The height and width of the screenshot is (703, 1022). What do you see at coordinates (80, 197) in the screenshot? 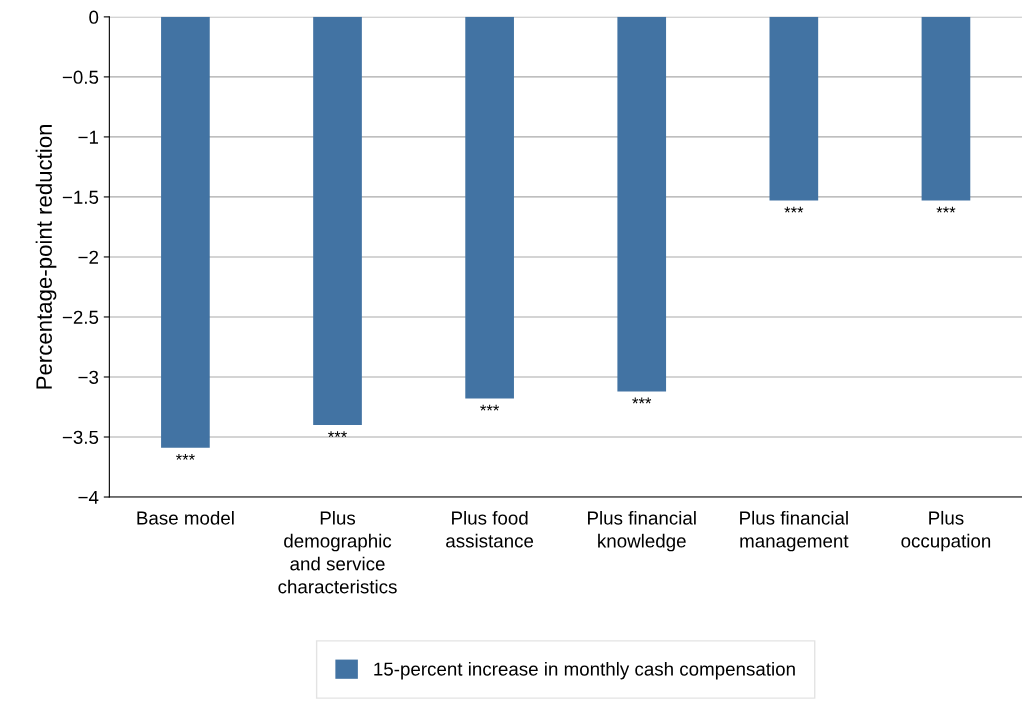
I see `y-tick-label: −1.5` at bounding box center [80, 197].